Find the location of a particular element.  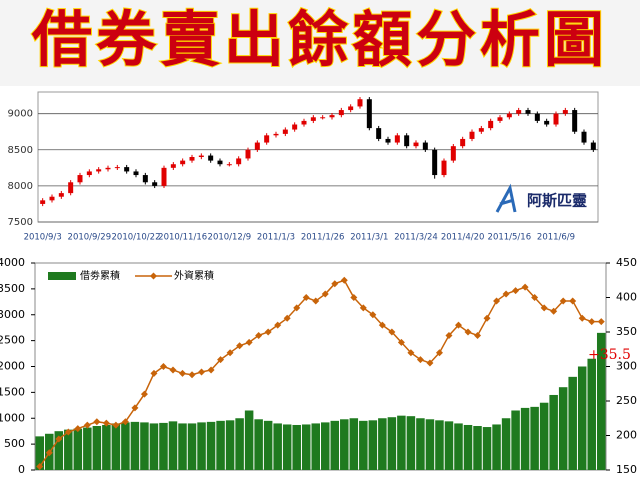

y2-tick-label: 200 is located at coordinates (626, 435).